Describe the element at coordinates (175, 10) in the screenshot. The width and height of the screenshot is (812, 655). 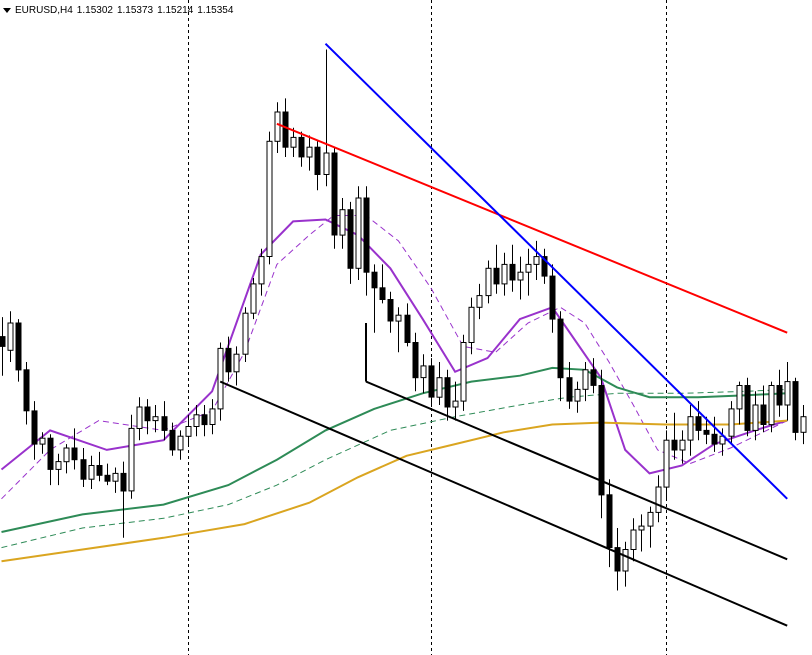
I see `ohlc-low: 1.15214` at that location.